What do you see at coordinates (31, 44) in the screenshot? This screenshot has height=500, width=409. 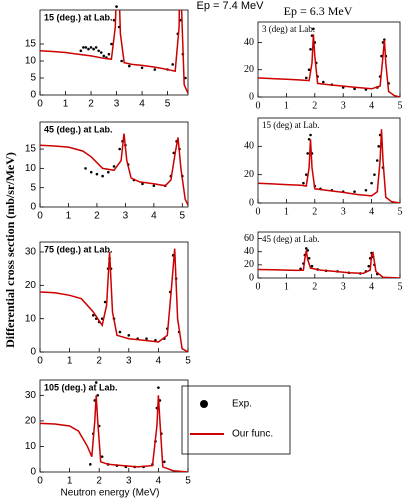 I see `y-tick-label: 15` at bounding box center [31, 44].